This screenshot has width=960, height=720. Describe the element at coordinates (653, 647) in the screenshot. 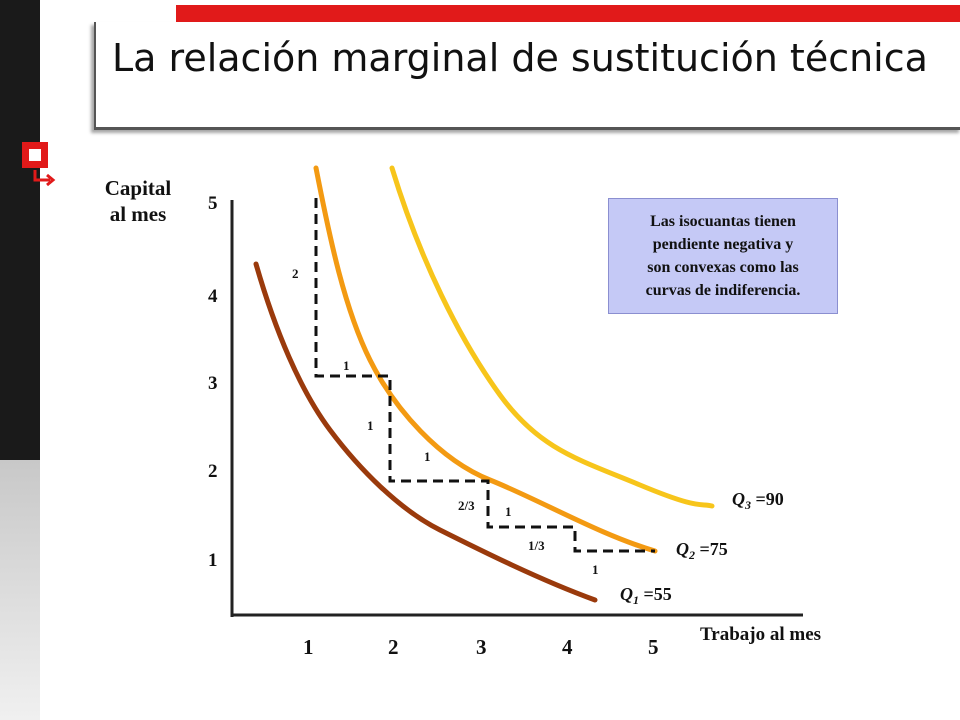

I see `x-tick-label: 5` at that location.